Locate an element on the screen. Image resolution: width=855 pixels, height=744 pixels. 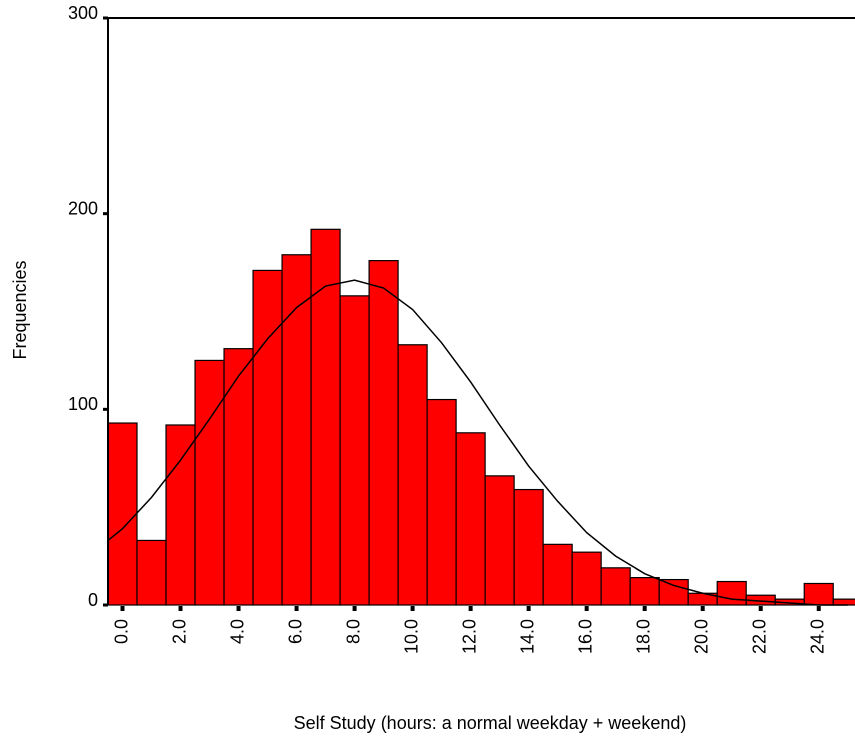
x-tick-label: 22.0 is located at coordinates (759, 636).